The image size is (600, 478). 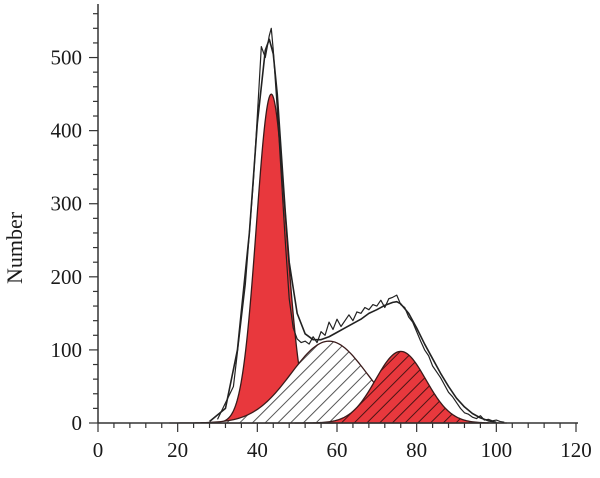 I want to click on x-tick-label: 120, so click(x=576, y=450).